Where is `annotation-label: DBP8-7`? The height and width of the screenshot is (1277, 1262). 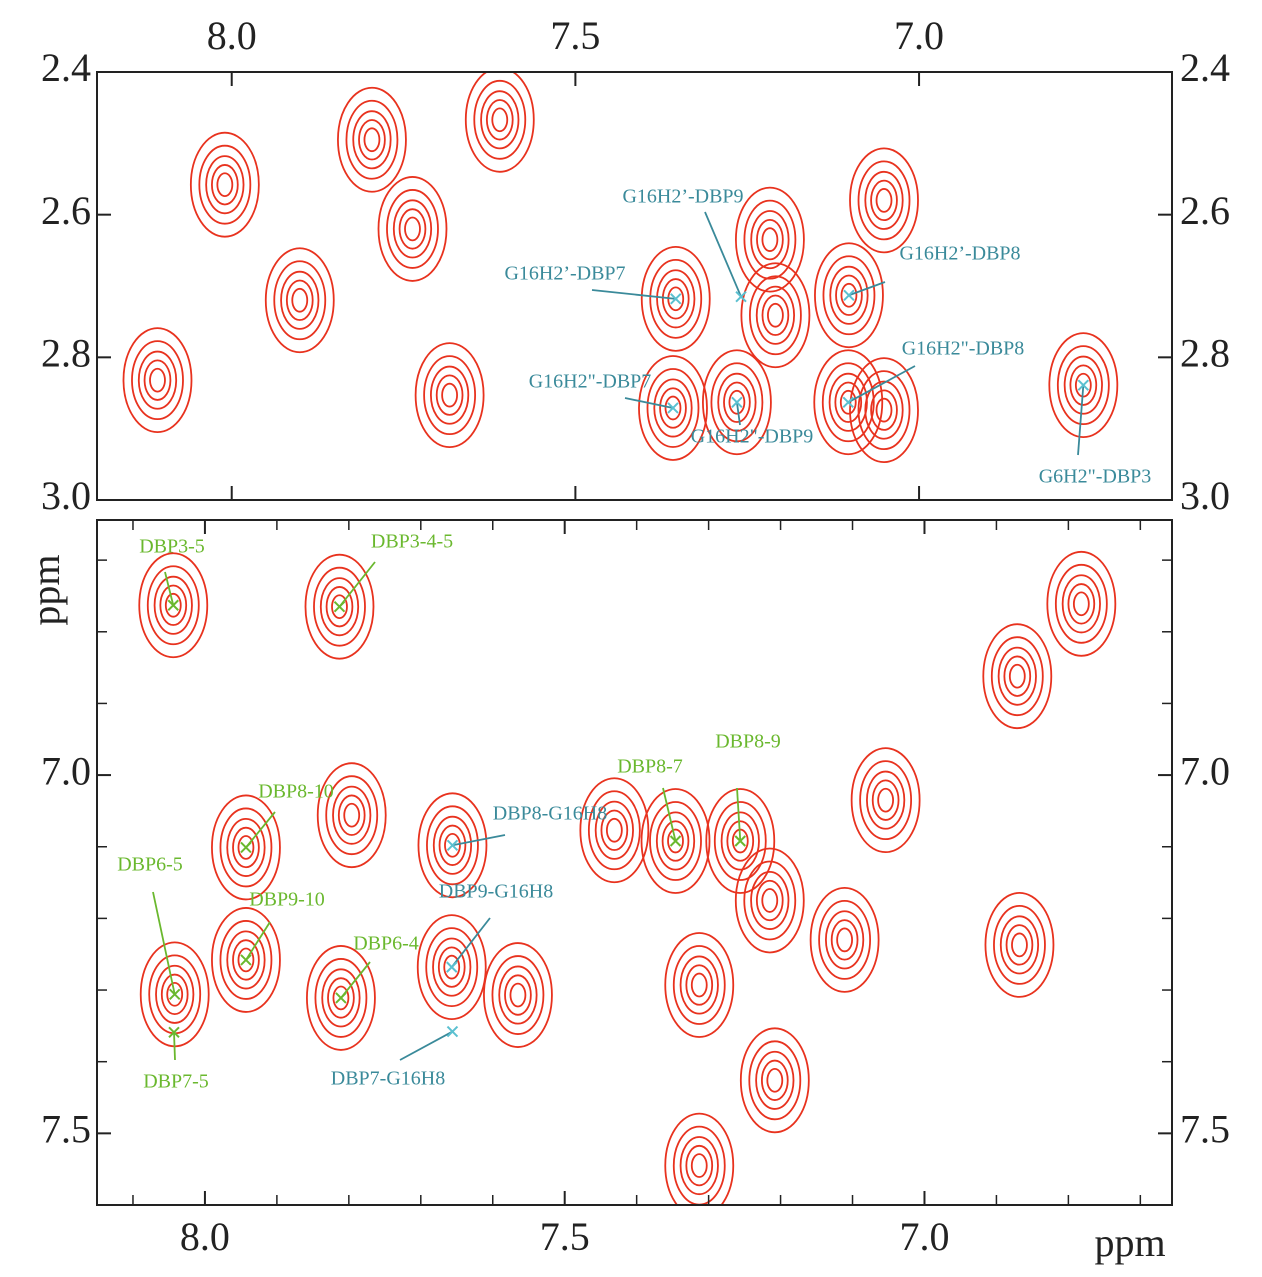 annotation-label: DBP8-7 is located at coordinates (650, 767).